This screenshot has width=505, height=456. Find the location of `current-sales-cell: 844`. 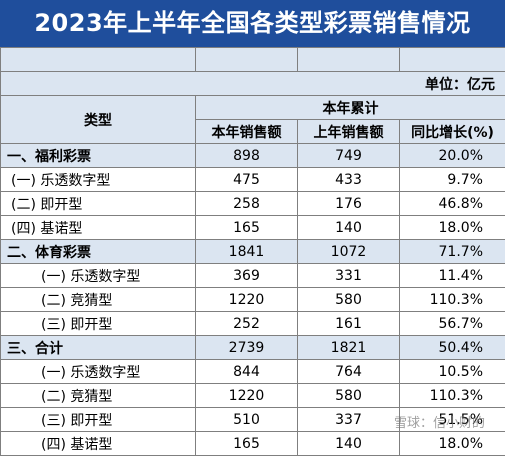

current-sales-cell: 844 is located at coordinates (247, 372).